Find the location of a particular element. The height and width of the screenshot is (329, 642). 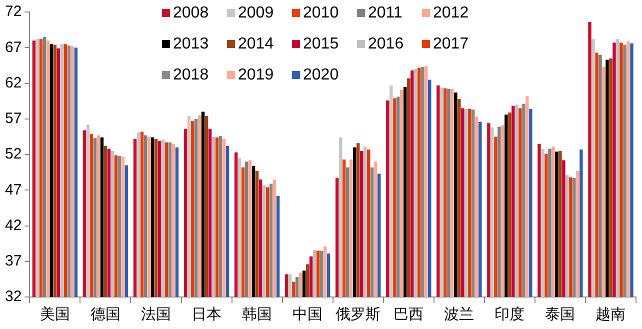

legend-label: 2019 is located at coordinates (256, 75).